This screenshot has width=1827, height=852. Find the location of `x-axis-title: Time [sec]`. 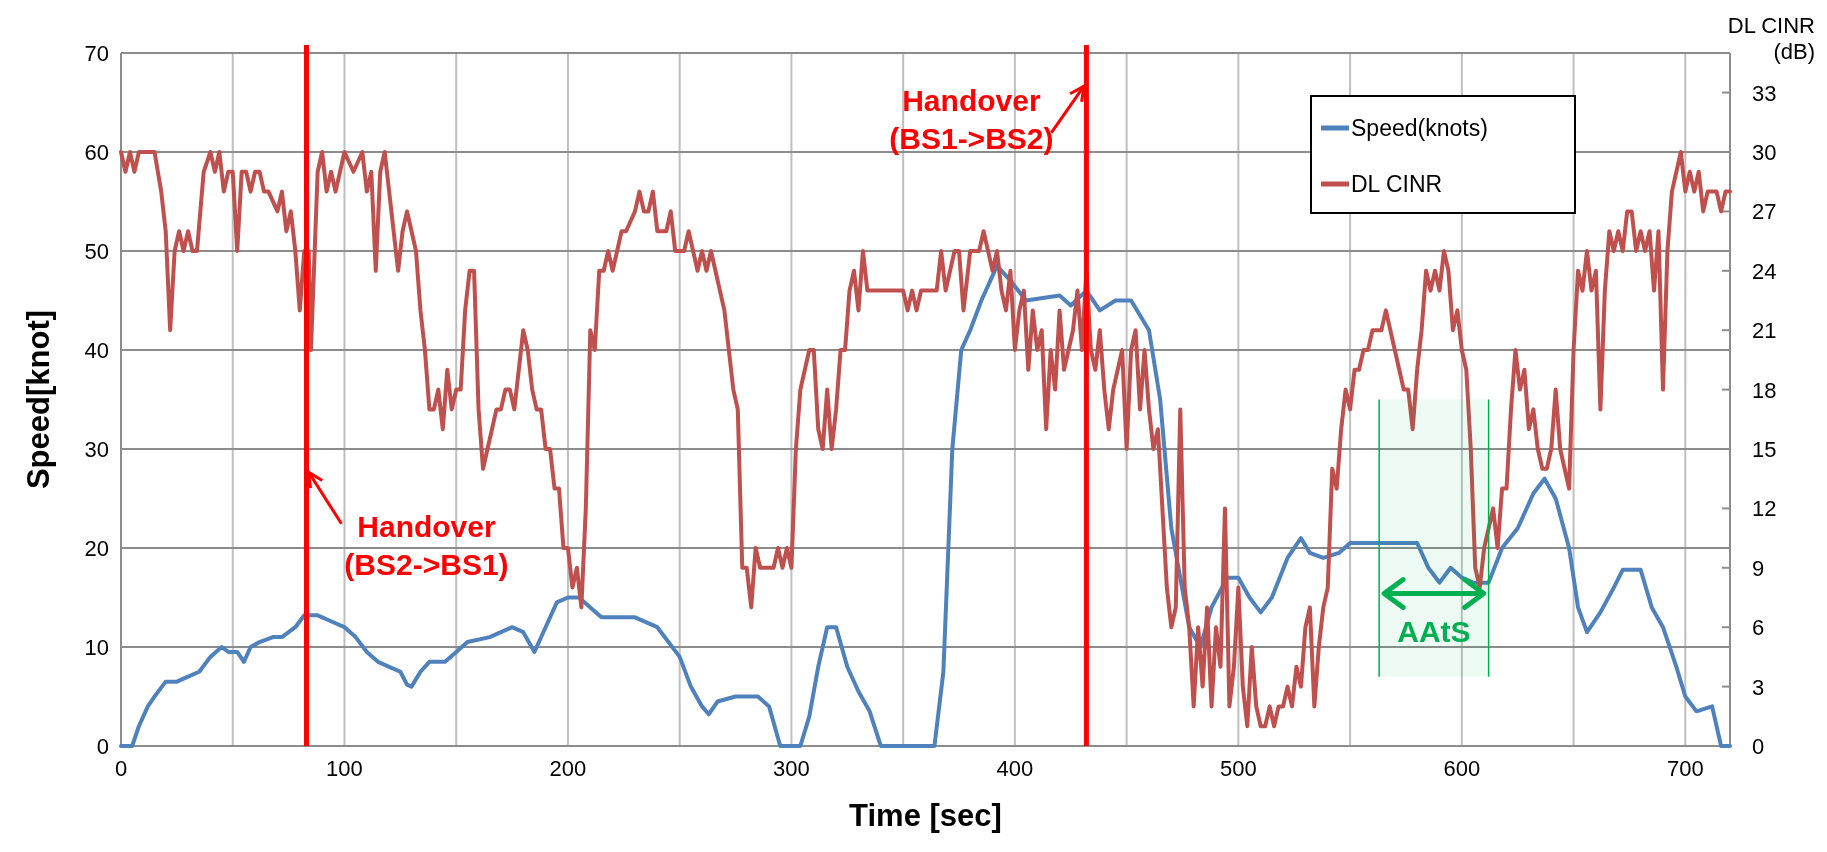

x-axis-title: Time [sec] is located at coordinates (925, 815).